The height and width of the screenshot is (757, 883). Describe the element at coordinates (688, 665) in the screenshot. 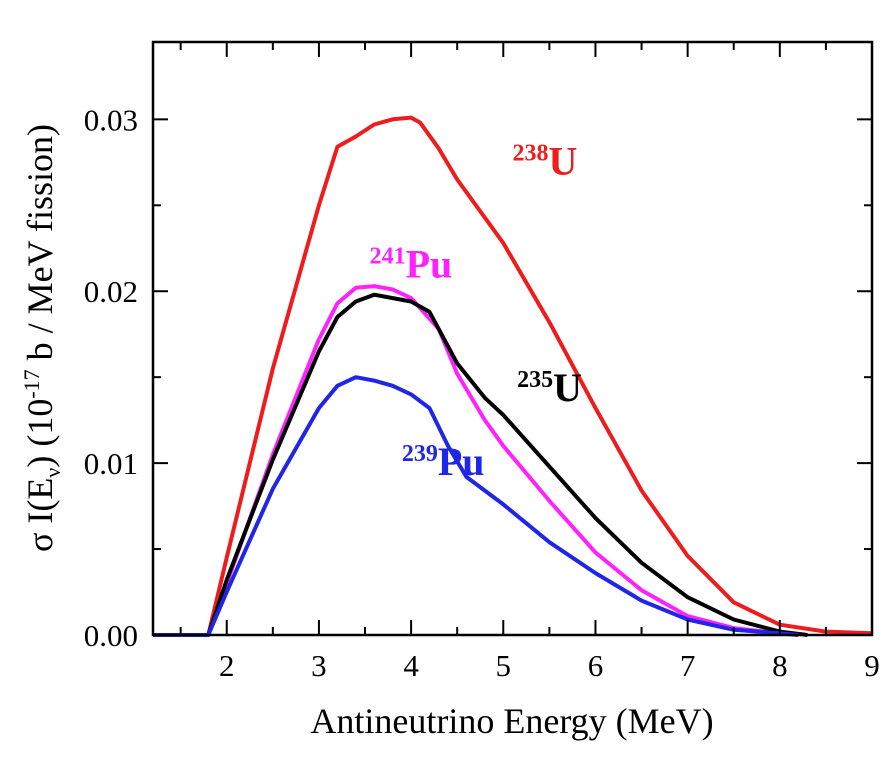

I see `x-tick-label: 7` at that location.